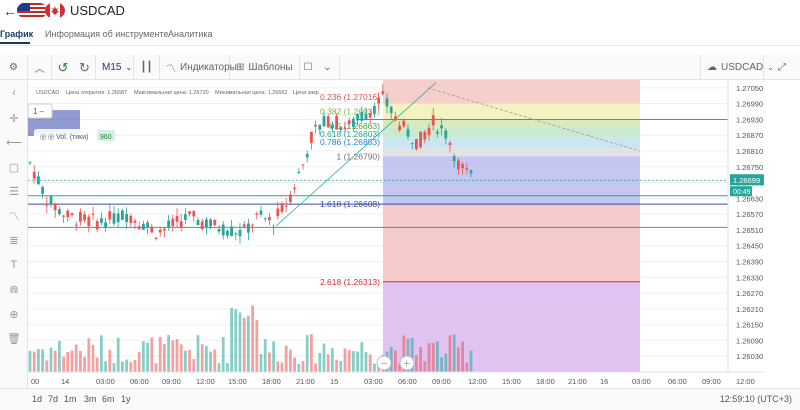 The width and height of the screenshot is (800, 410). What do you see at coordinates (47, 93) in the screenshot?
I see `legend-text: USDCAD` at bounding box center [47, 93].